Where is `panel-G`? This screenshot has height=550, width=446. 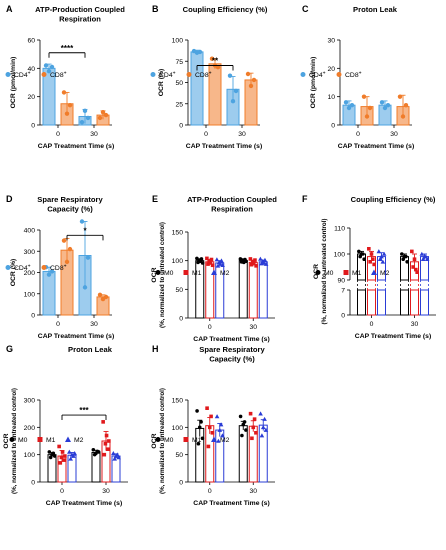
panel-G is located at coordinates (68, 442).